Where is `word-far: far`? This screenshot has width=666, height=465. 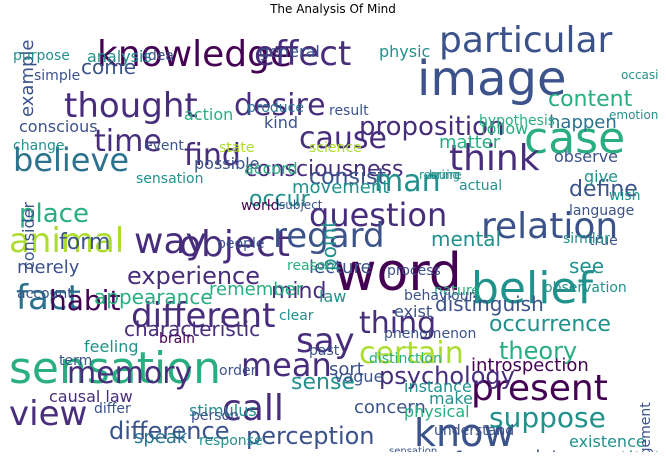
word-far: far is located at coordinates (468, 450).